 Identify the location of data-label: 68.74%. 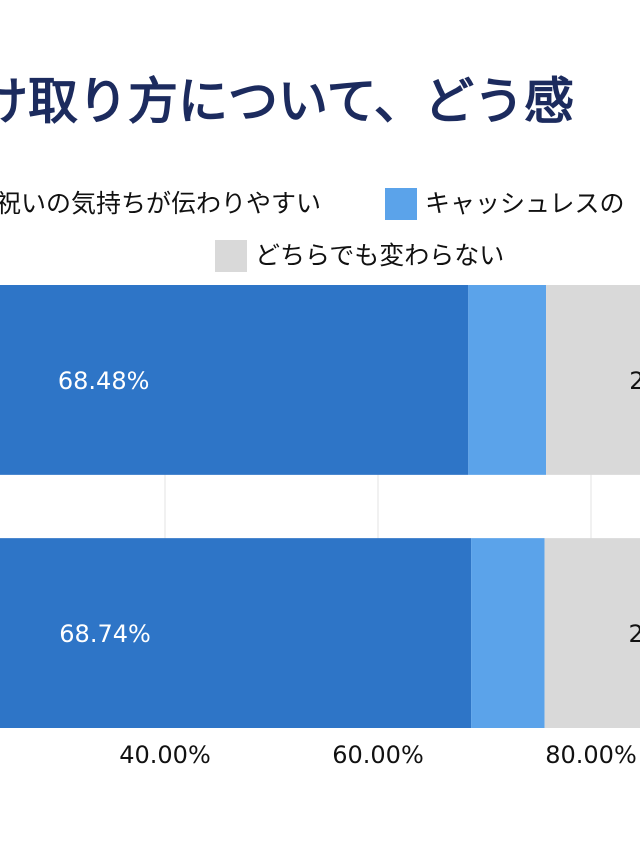
(105, 634).